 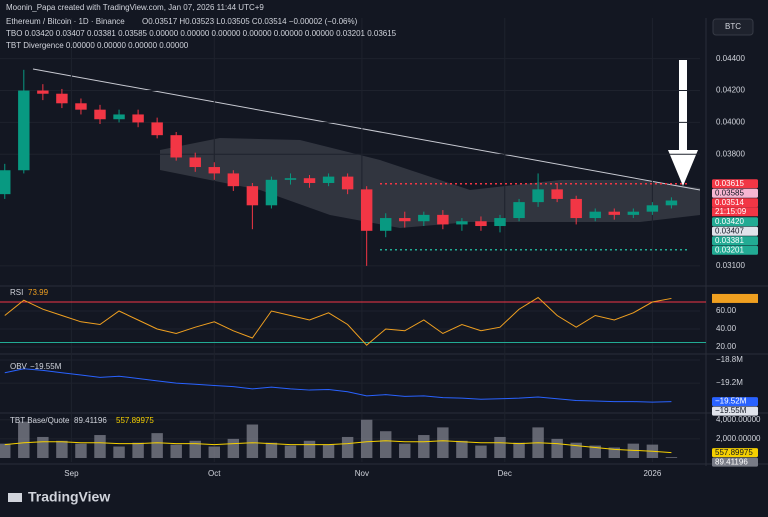 What do you see at coordinates (729, 382) in the screenshot?
I see `y-tick-label: −19.2M` at bounding box center [729, 382].